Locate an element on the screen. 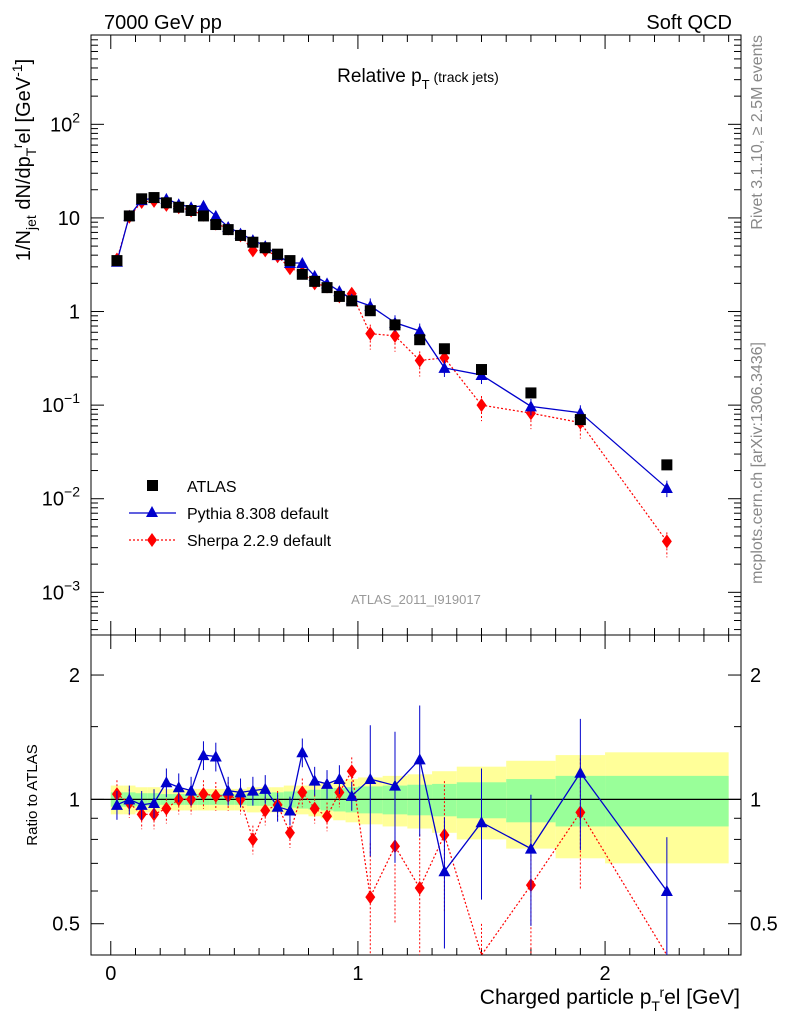 The width and height of the screenshot is (786, 1024). analysis-label: ATLAS_2011_I919017 is located at coordinates (416, 599).